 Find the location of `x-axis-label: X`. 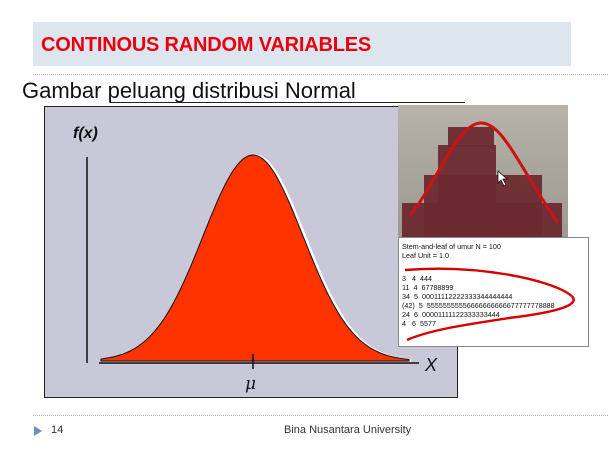

x-axis-label: X is located at coordinates (431, 365).